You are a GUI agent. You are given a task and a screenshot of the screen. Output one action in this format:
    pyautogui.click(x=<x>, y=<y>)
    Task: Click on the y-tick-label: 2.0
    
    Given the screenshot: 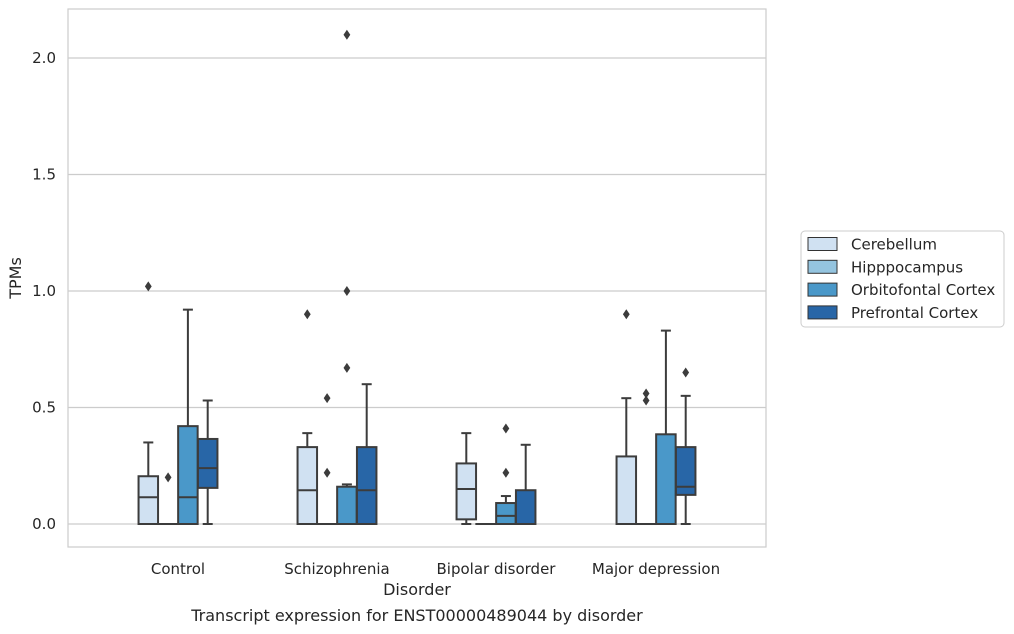 What is the action you would take?
    pyautogui.click(x=44, y=58)
    